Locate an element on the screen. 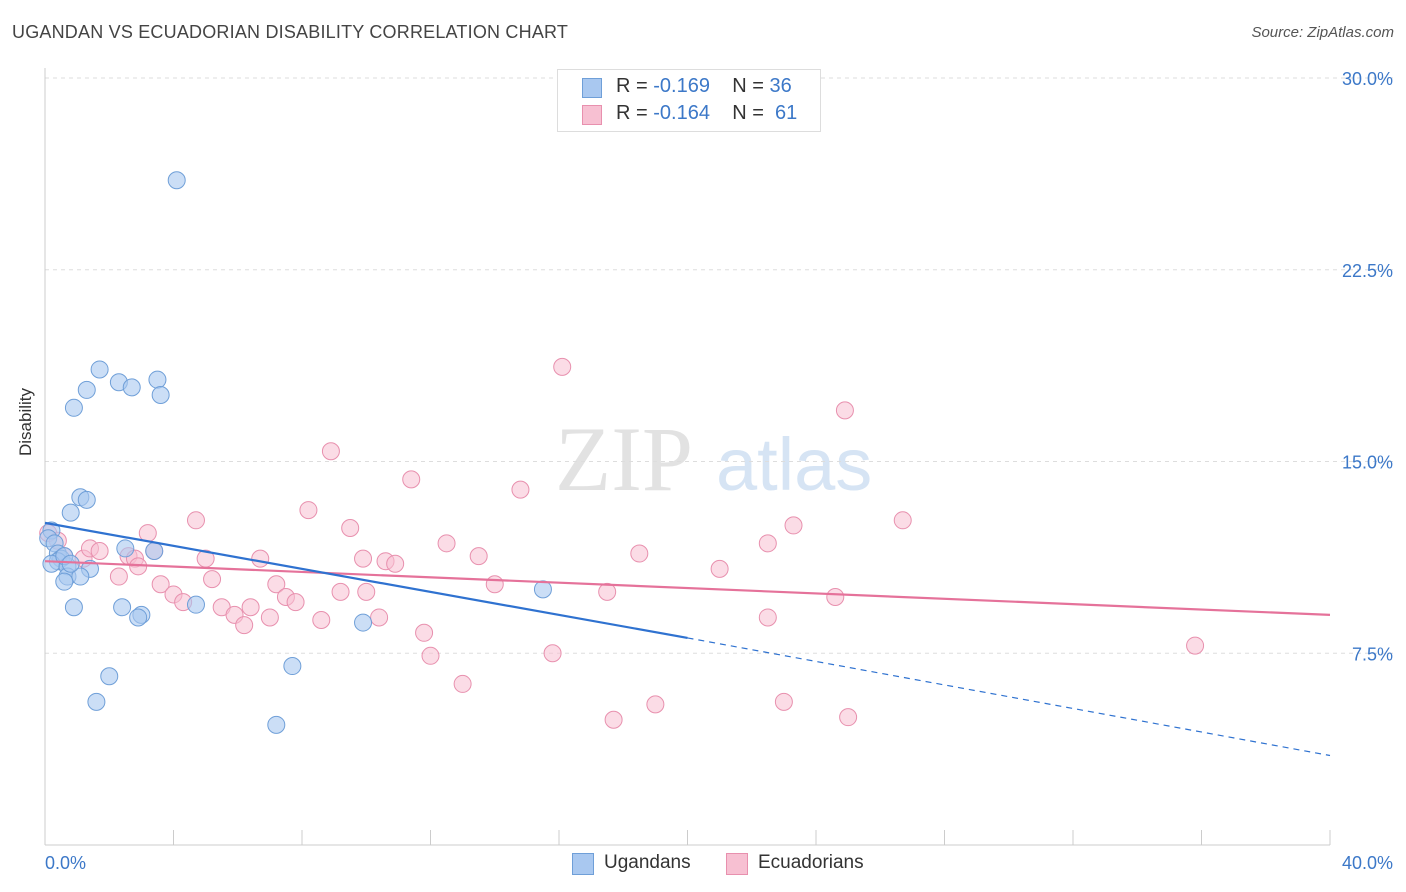 Image resolution: width=1406 pixels, height=892 pixels. watermark-atlas: atlas is located at coordinates (794, 464).